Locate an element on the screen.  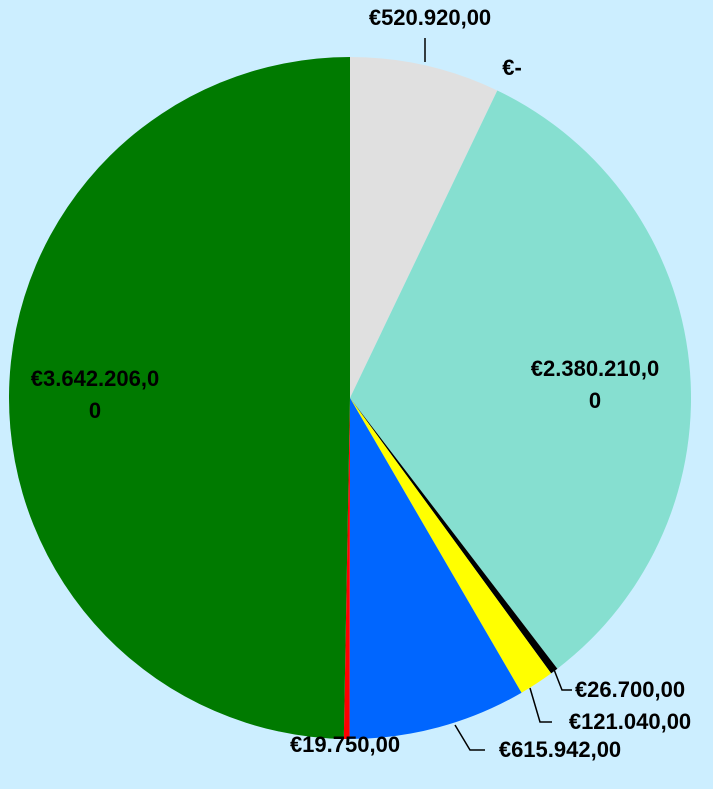
data-label: €- is located at coordinates (512, 67).